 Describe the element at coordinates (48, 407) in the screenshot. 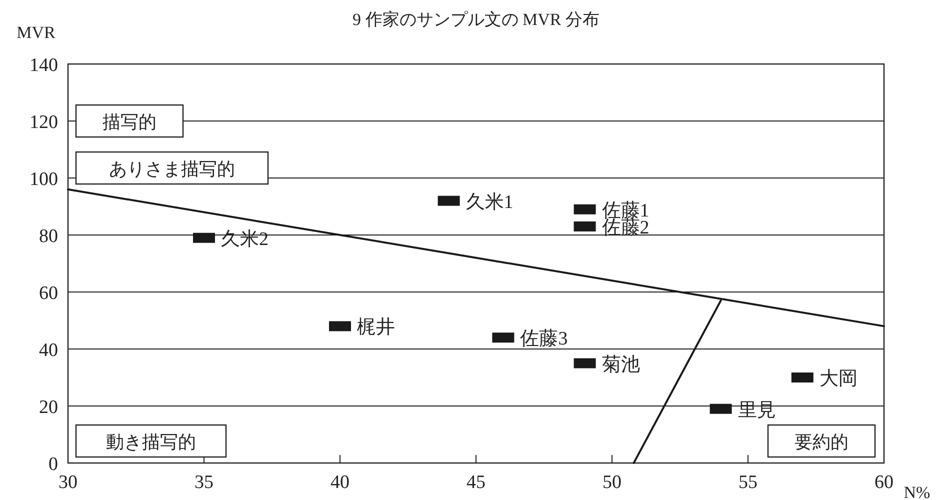

I see `y-tick-label: 20` at that location.